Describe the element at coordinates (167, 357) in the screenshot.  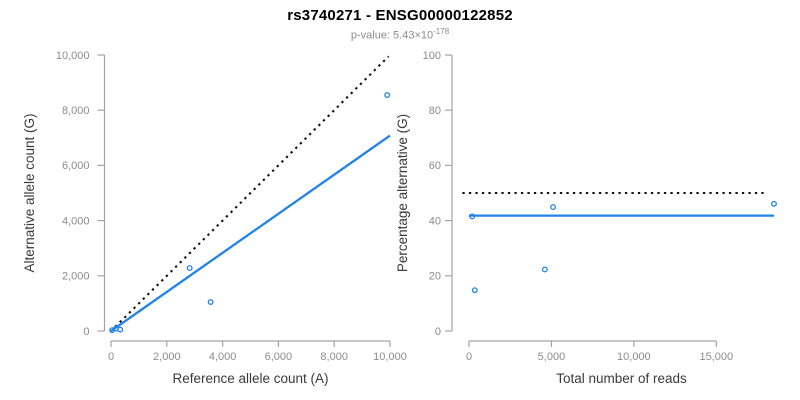
I see `x-tick-label: 2,000` at that location.